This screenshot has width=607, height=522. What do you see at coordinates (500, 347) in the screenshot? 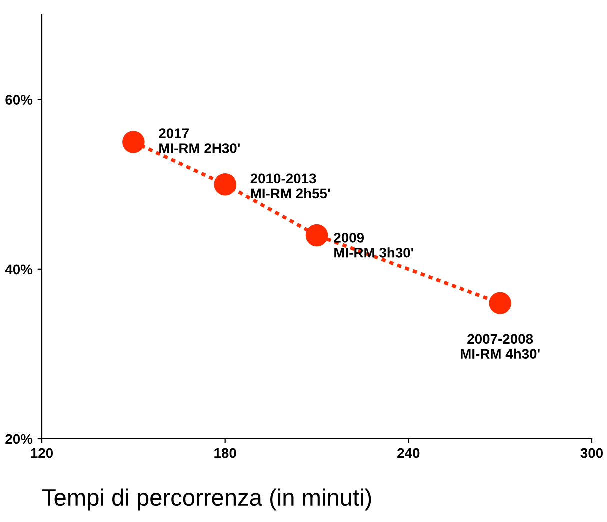
I see `annotation: 2007-2008 MI-RM 4h30'` at bounding box center [500, 347].